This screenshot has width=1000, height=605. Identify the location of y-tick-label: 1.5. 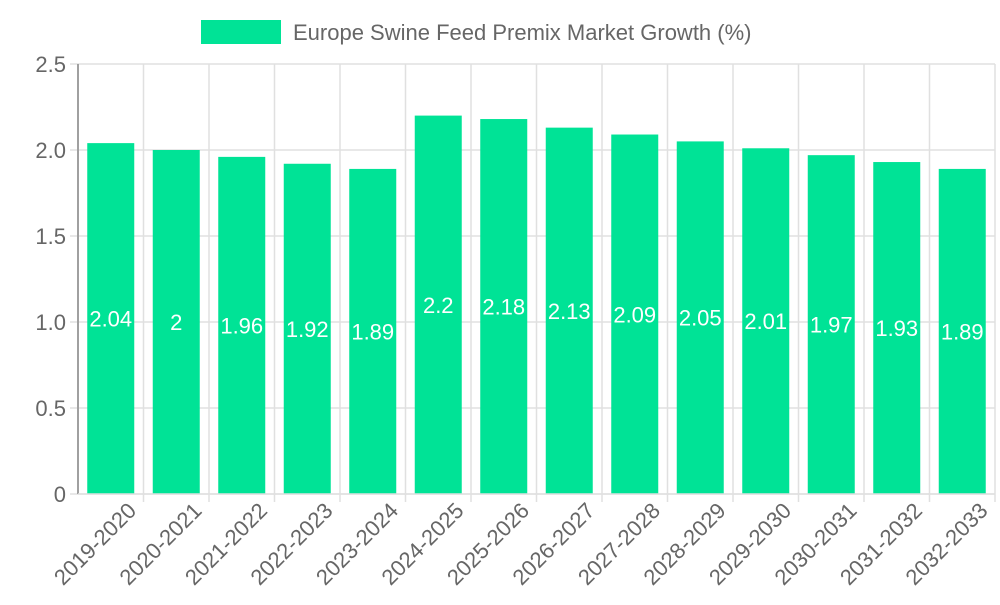
(50, 236).